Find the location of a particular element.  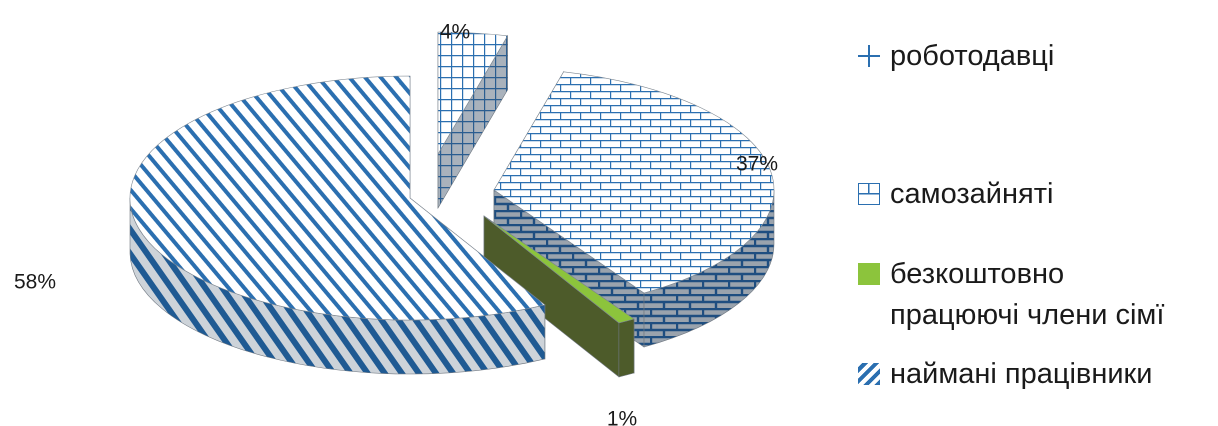

legend-label-line: працюючі члени сімї is located at coordinates (1027, 315).